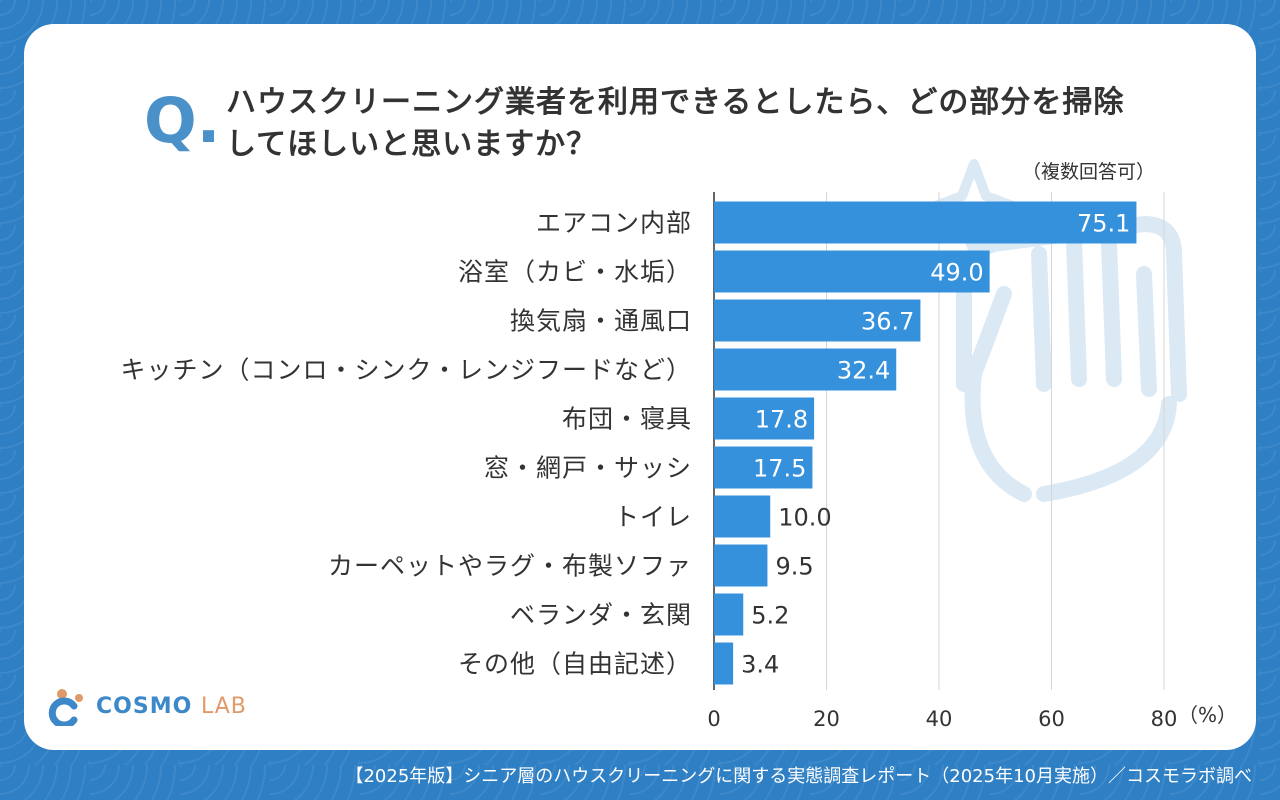  I want to click on value-label: 36.7, so click(887, 322).